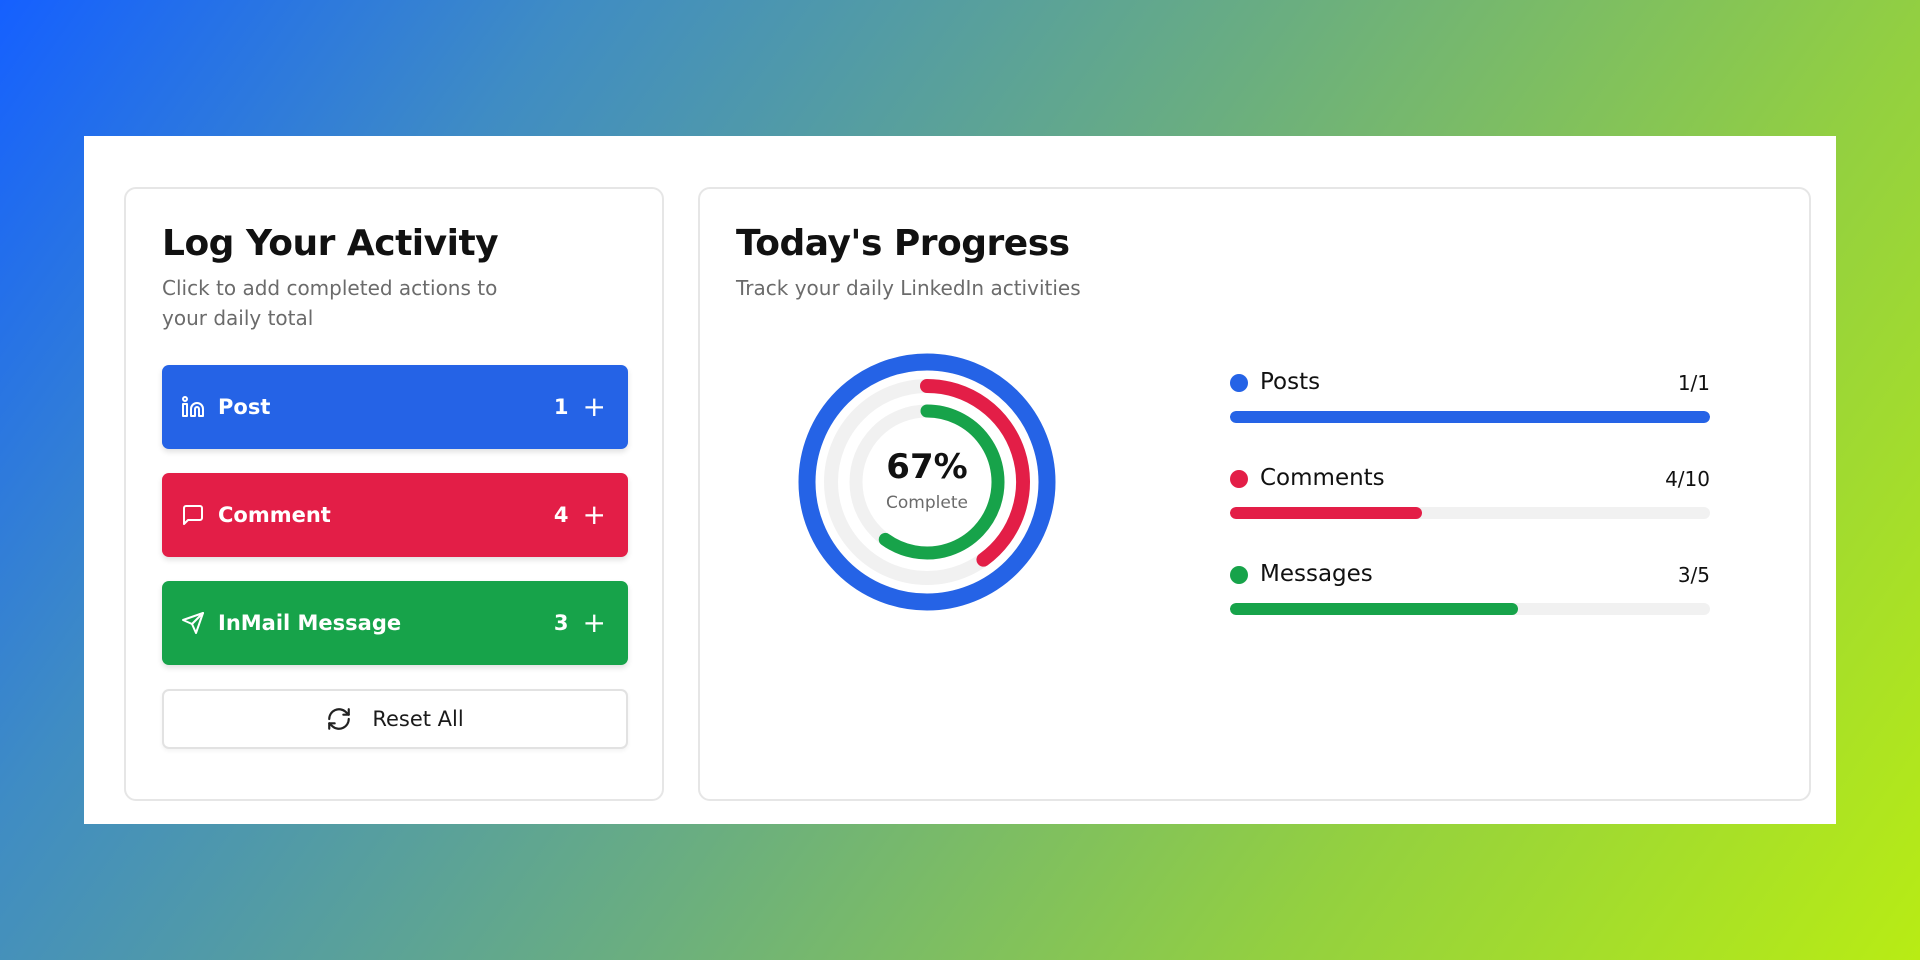 This screenshot has width=1920, height=960. I want to click on rings-graphic, so click(927, 482).